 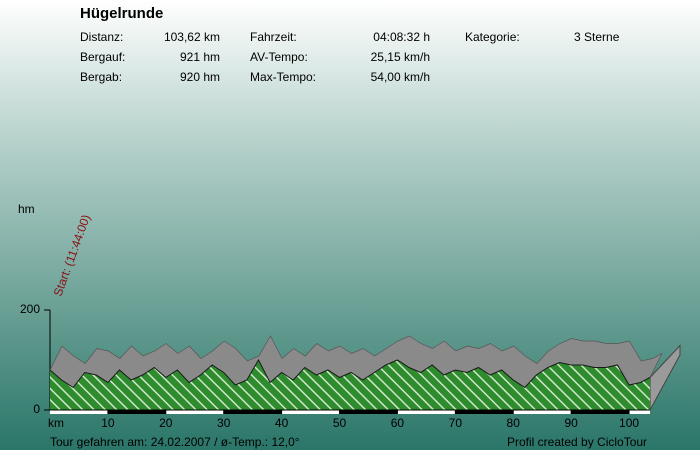 I want to click on stat-label: Kategorie:, so click(x=492, y=37).